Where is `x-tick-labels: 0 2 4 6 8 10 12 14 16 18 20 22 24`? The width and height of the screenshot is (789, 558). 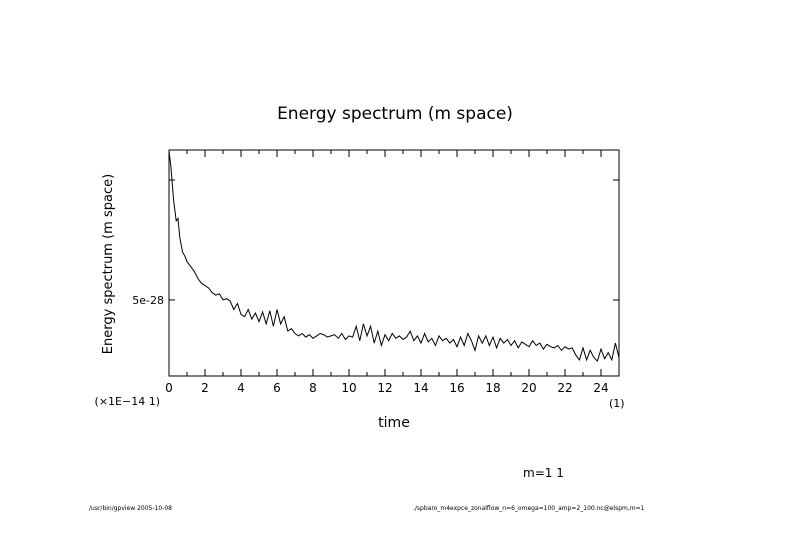
x-tick-labels: 0 2 4 6 8 10 12 14 16 18 20 22 24 is located at coordinates (386, 388).